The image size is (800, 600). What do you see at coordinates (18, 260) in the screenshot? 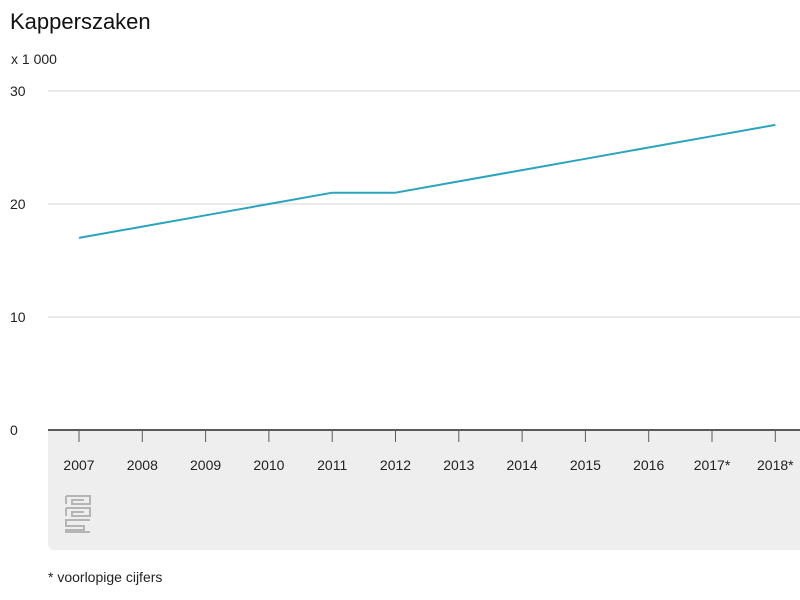
I see `y-tick-labels: 0 10 20 30` at bounding box center [18, 260].